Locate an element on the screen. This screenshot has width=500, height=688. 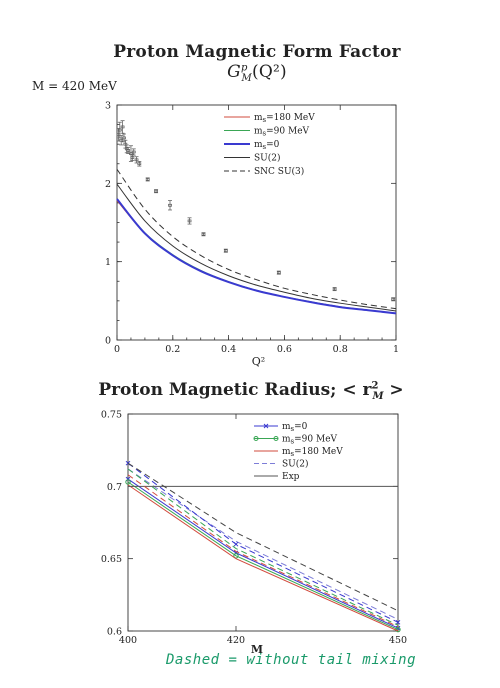
chart2-y-tick-label: 0.7 is located at coordinates (114, 487).